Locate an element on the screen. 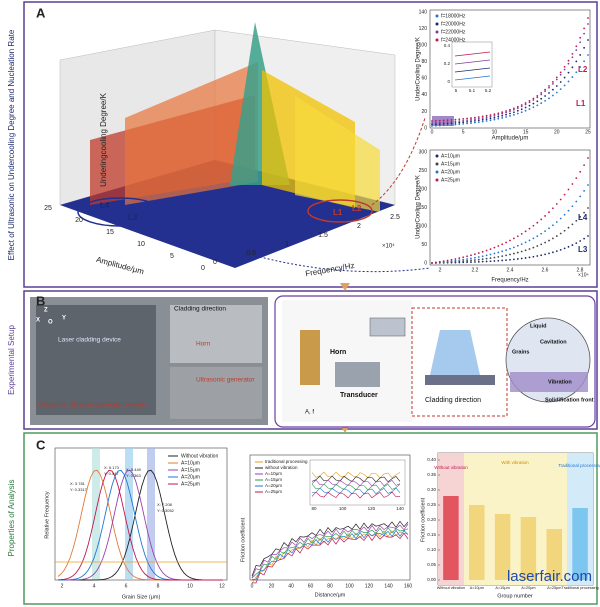 Image resolution: width=600 pixels, height=607 pixels. annotation: X: 3.781 is located at coordinates (78, 483).